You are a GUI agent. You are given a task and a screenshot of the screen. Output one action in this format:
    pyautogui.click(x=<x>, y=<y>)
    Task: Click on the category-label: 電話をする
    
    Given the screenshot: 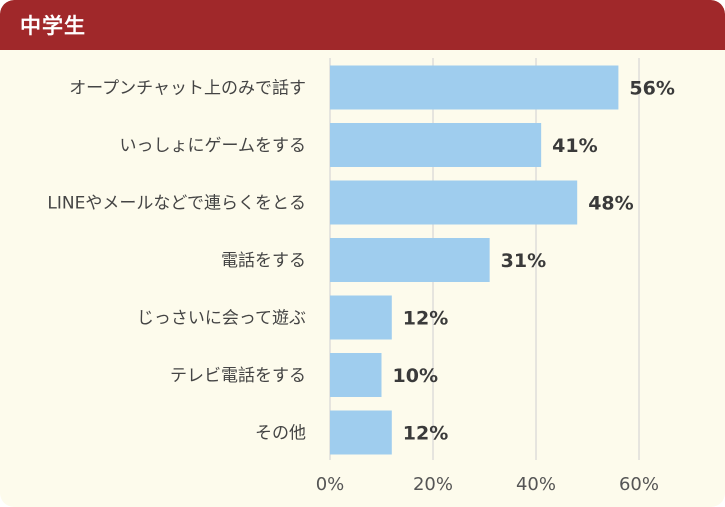 What is the action you would take?
    pyautogui.click(x=263, y=261)
    